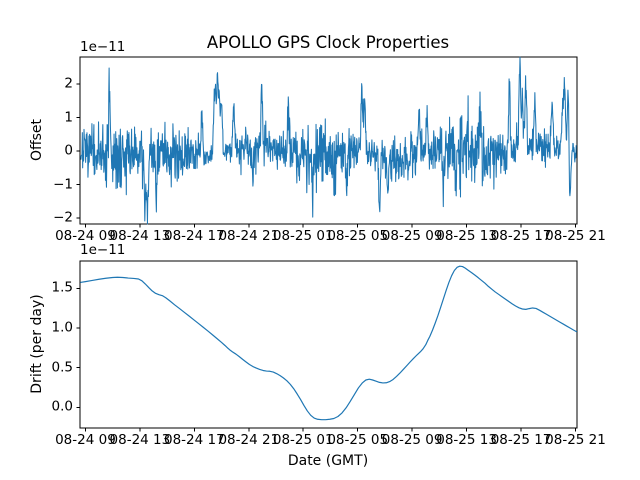  Describe the element at coordinates (466, 440) in the screenshot. I see `drift-subplot-xtick-label-7: 08-25 13` at that location.